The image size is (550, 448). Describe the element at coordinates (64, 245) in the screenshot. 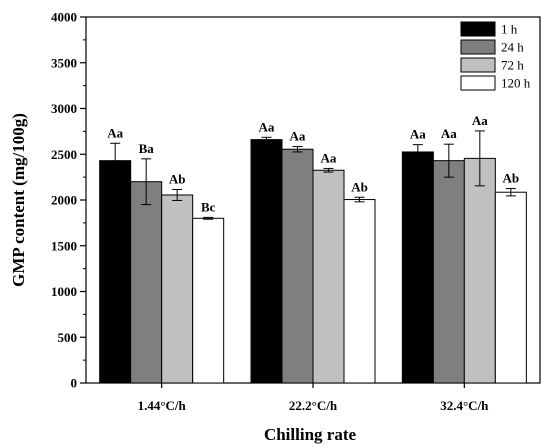

I see `y-tick-label: 1500` at that location.